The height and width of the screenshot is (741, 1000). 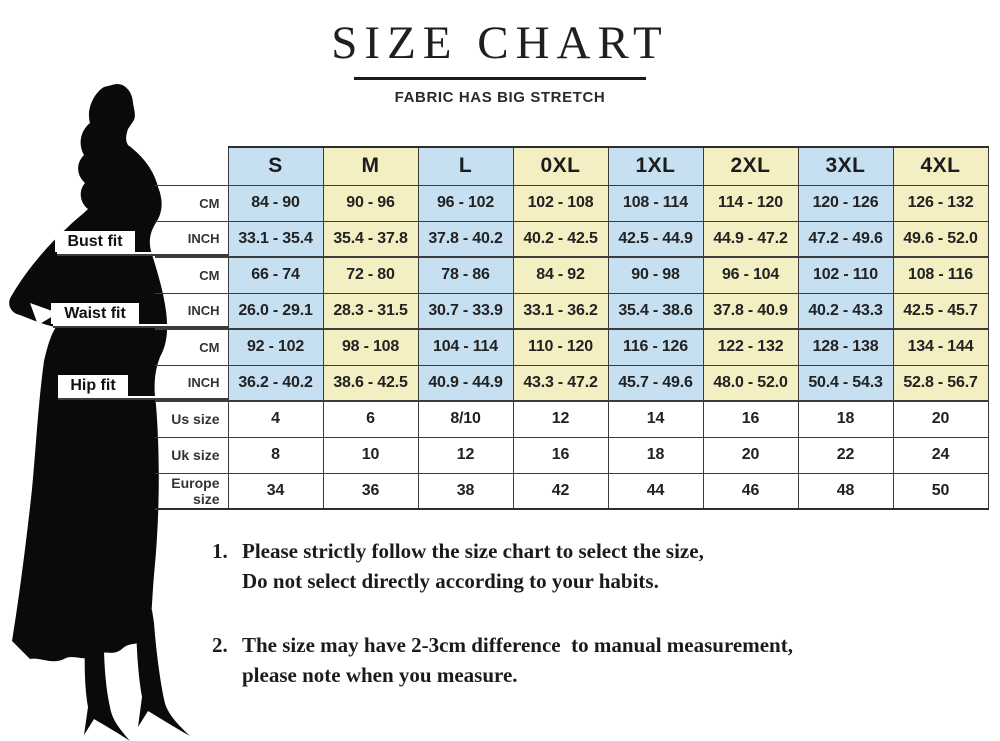 I want to click on table-cell: 96 - 102, so click(x=465, y=203).